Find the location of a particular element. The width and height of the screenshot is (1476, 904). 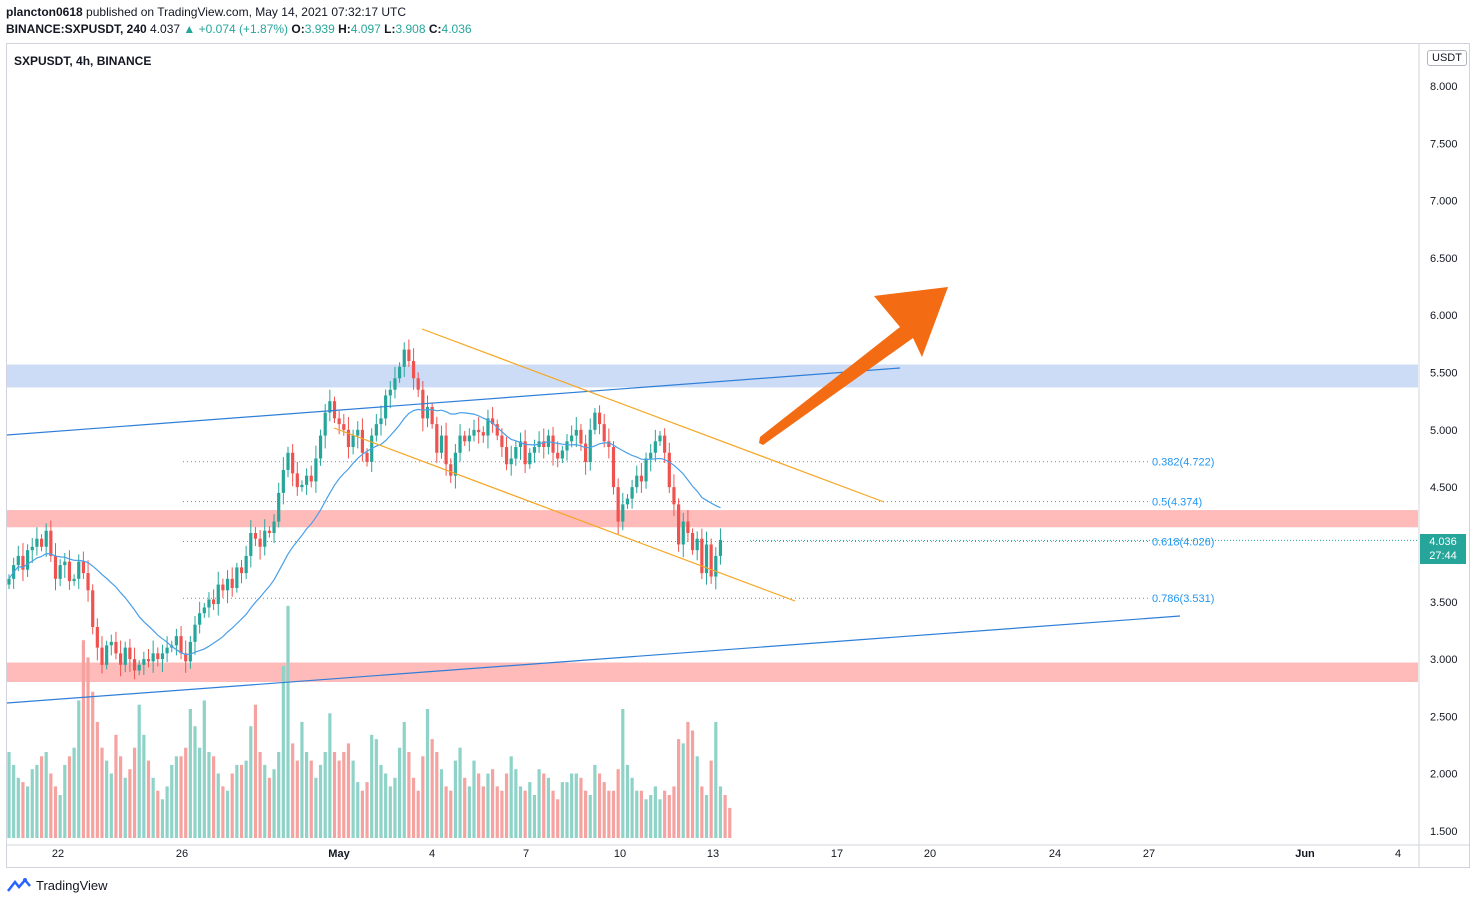

x-tick-label: 13 is located at coordinates (713, 854).